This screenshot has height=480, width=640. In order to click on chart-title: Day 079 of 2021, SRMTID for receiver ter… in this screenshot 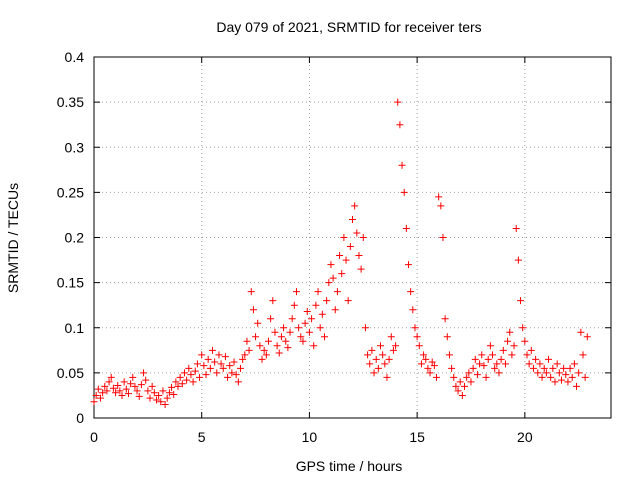, I will do `click(348, 27)`.